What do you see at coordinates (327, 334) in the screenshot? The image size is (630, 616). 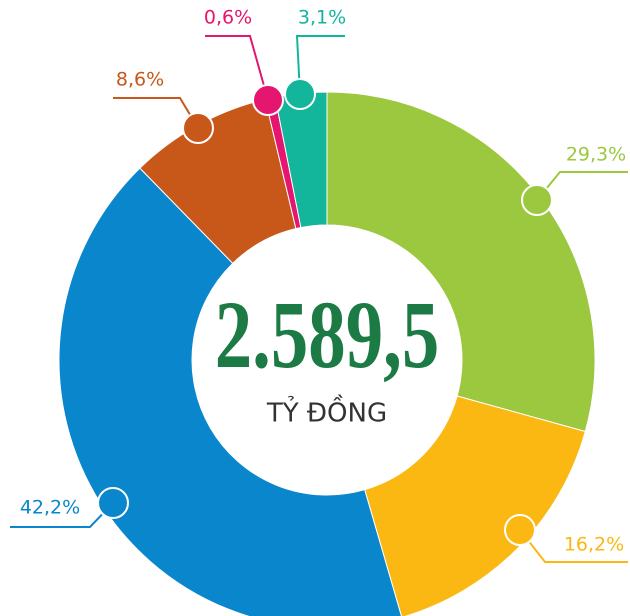 I see `total-value: 2.589,5` at bounding box center [327, 334].